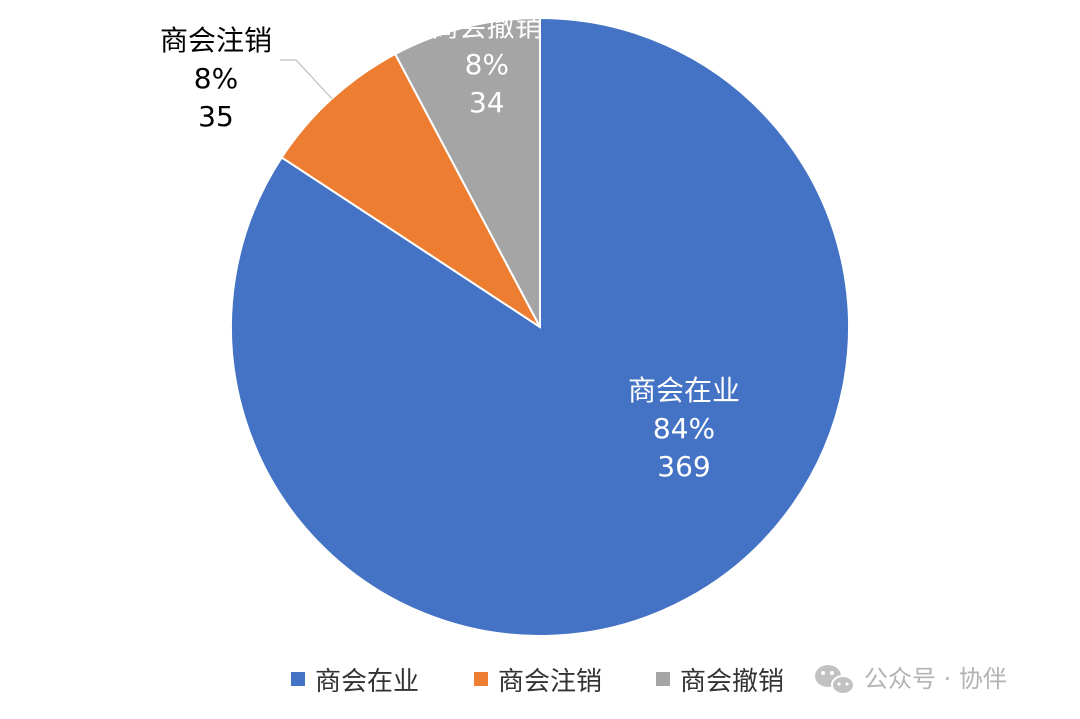 This screenshot has width=1080, height=719. I want to click on label-revoked-value: 34, so click(487, 102).